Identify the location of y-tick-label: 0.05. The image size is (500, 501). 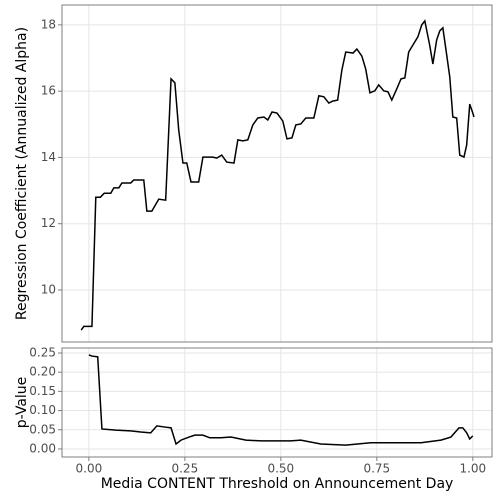
(42, 429).